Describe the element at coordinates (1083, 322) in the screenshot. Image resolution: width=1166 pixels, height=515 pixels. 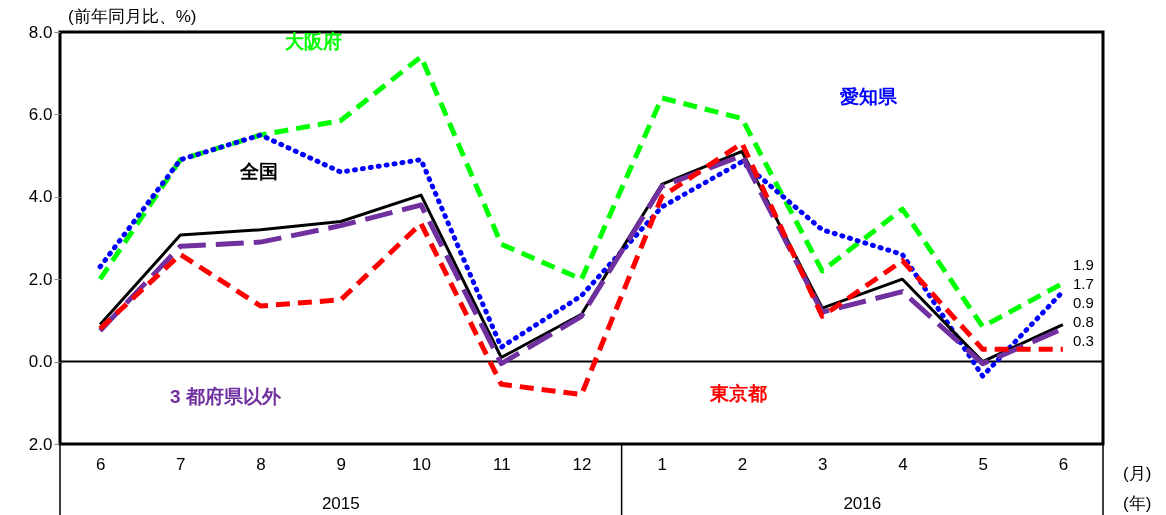
I see `data-label: 0.8` at that location.